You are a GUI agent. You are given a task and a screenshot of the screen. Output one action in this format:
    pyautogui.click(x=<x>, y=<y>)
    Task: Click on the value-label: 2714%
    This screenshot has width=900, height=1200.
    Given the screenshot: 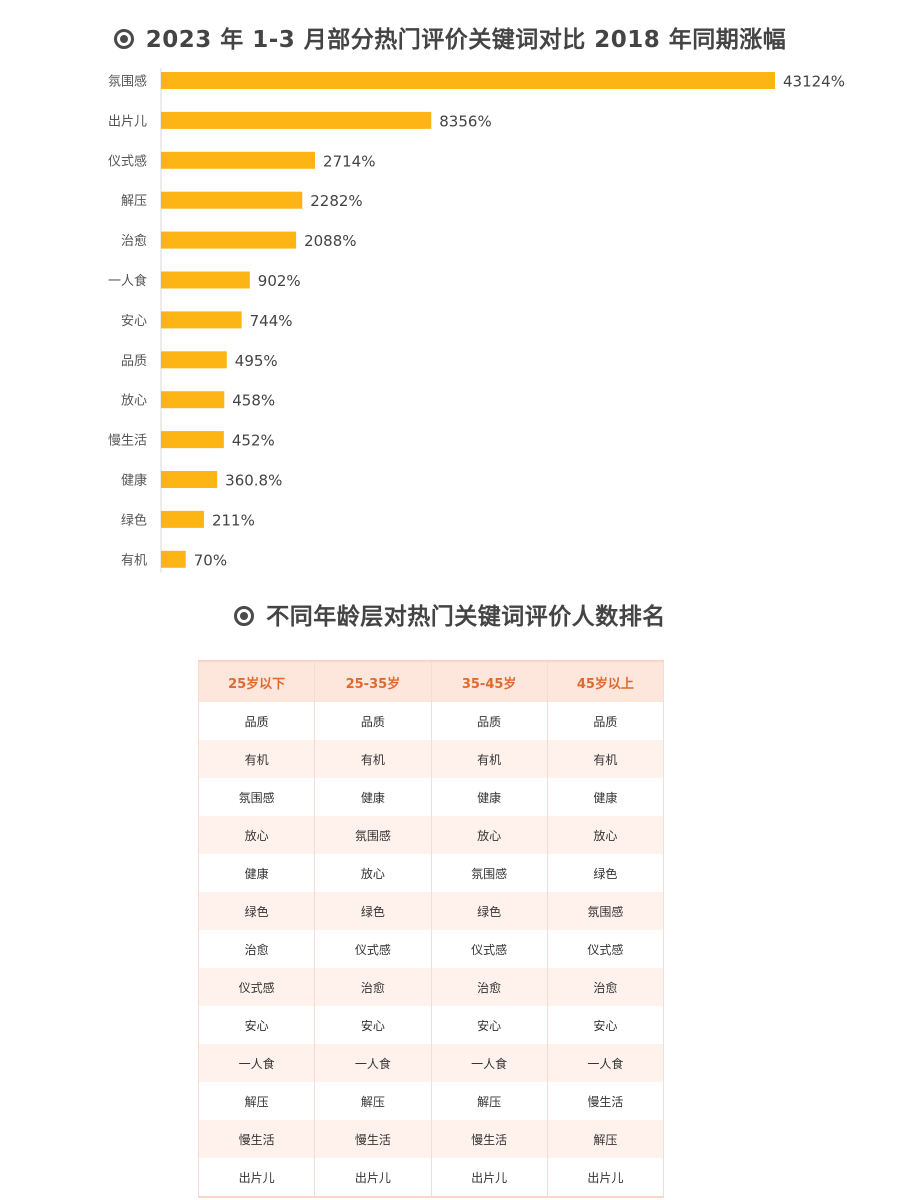 What is the action you would take?
    pyautogui.click(x=349, y=161)
    